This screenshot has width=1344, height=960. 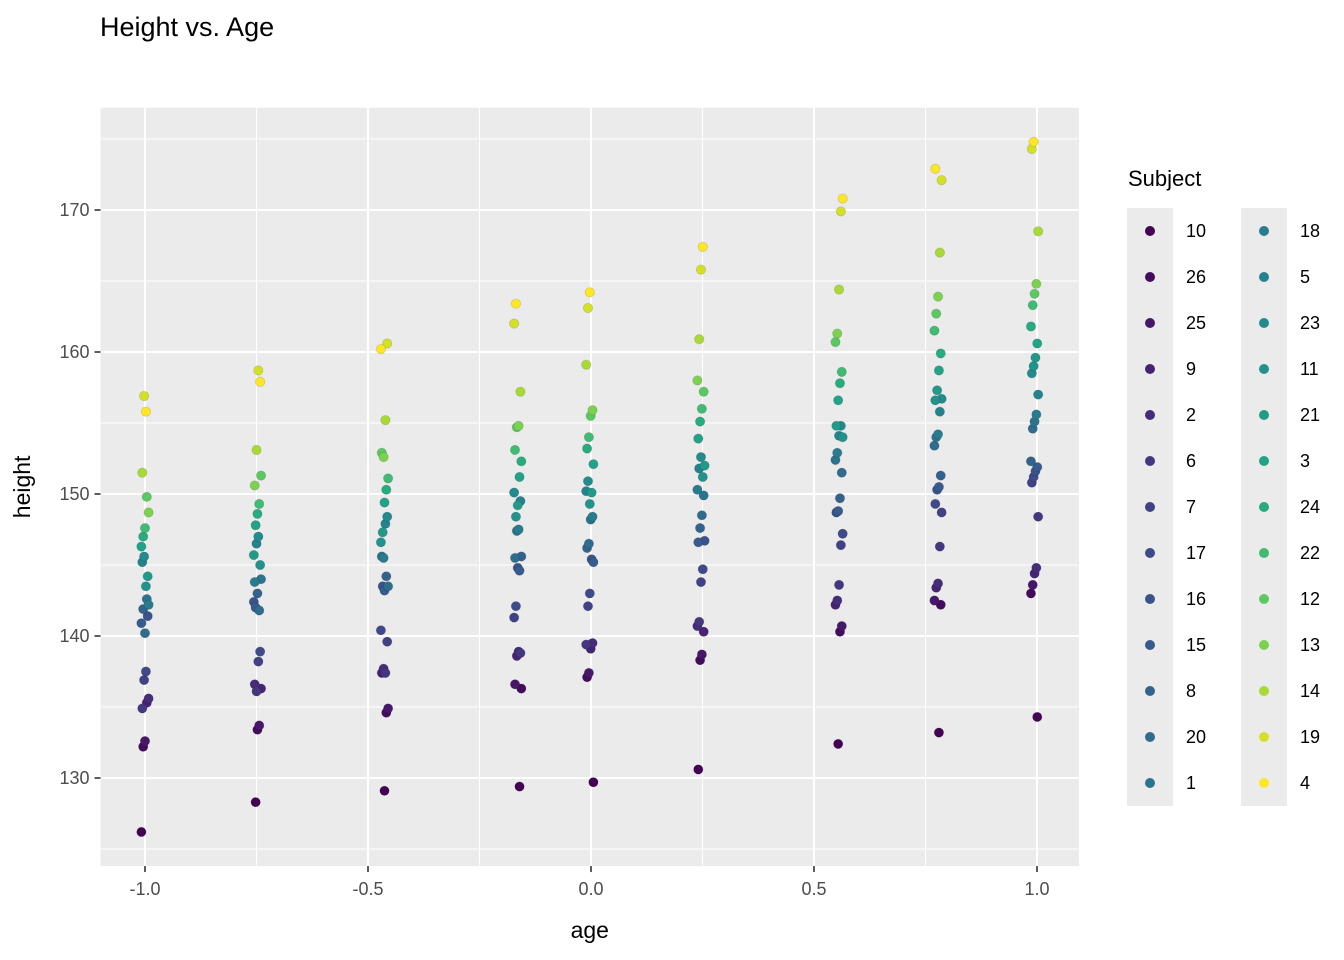 I want to click on legend-item-3: 3, so click(x=1292, y=461).